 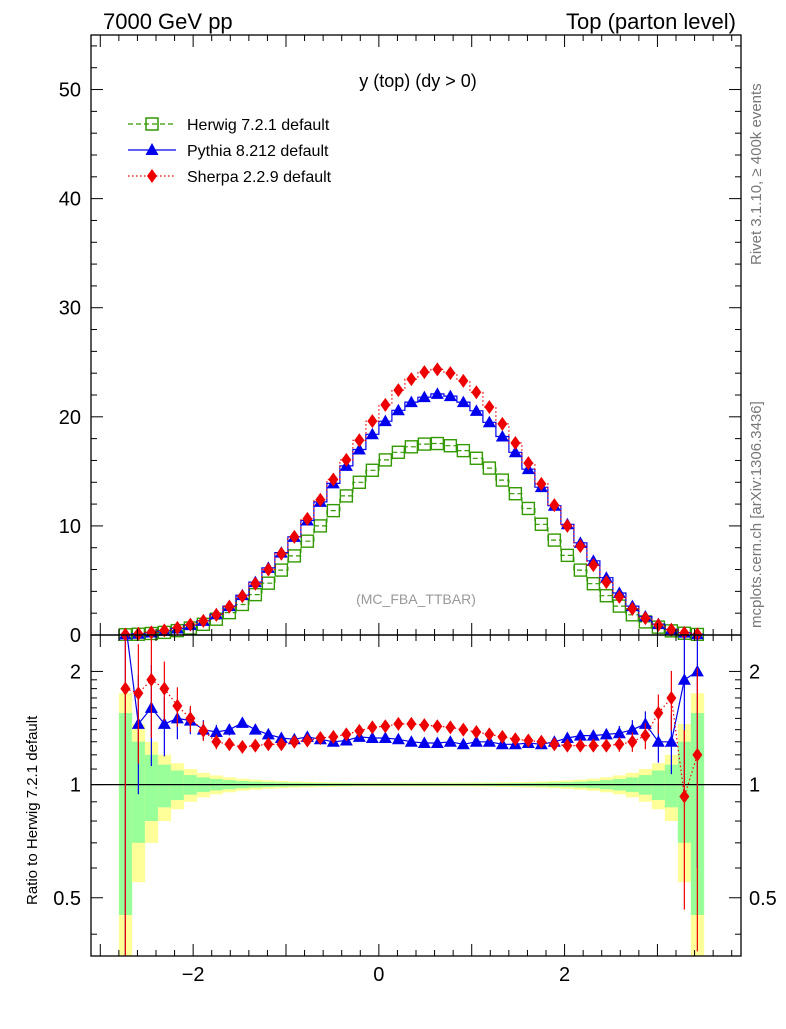 I want to click on mcplots-side-label: mcplots.cern.ch [arXiv:1306.3436], so click(x=756, y=514).